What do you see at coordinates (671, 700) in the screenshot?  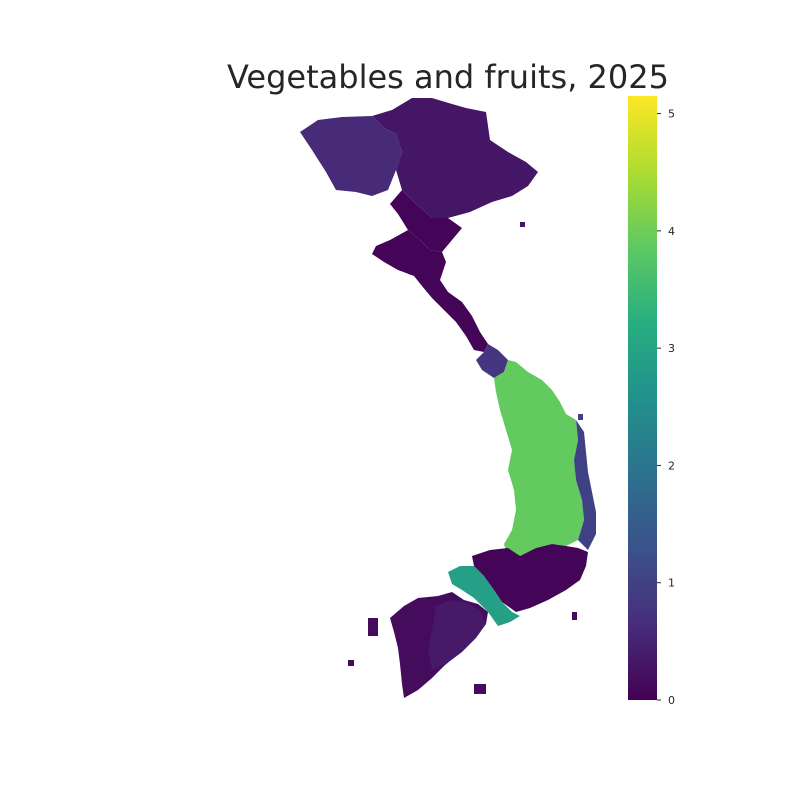 I see `colorbar-tick-label: 0` at bounding box center [671, 700].